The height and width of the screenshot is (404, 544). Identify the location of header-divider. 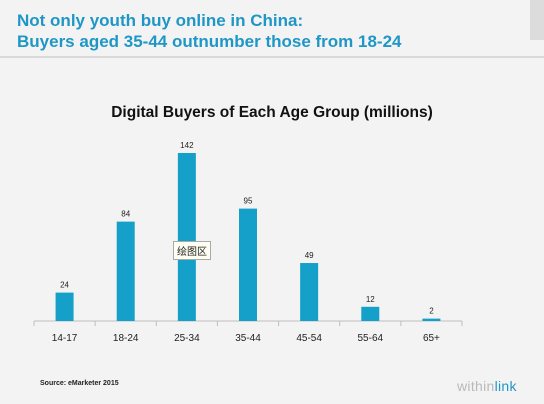
(272, 57).